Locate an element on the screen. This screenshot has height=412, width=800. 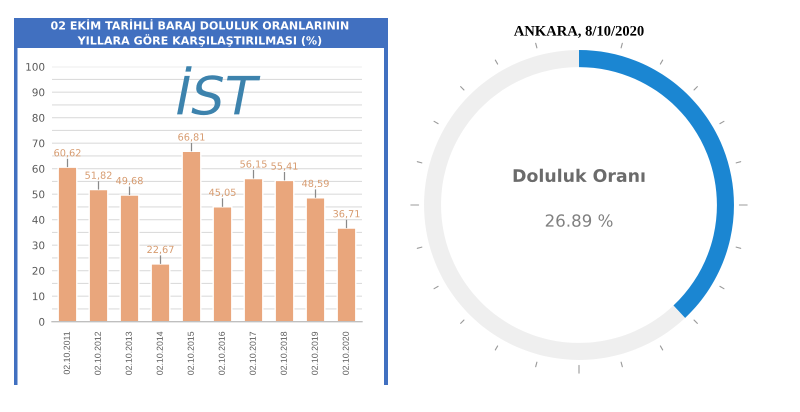
y-tick-label: 100 is located at coordinates (35, 66).